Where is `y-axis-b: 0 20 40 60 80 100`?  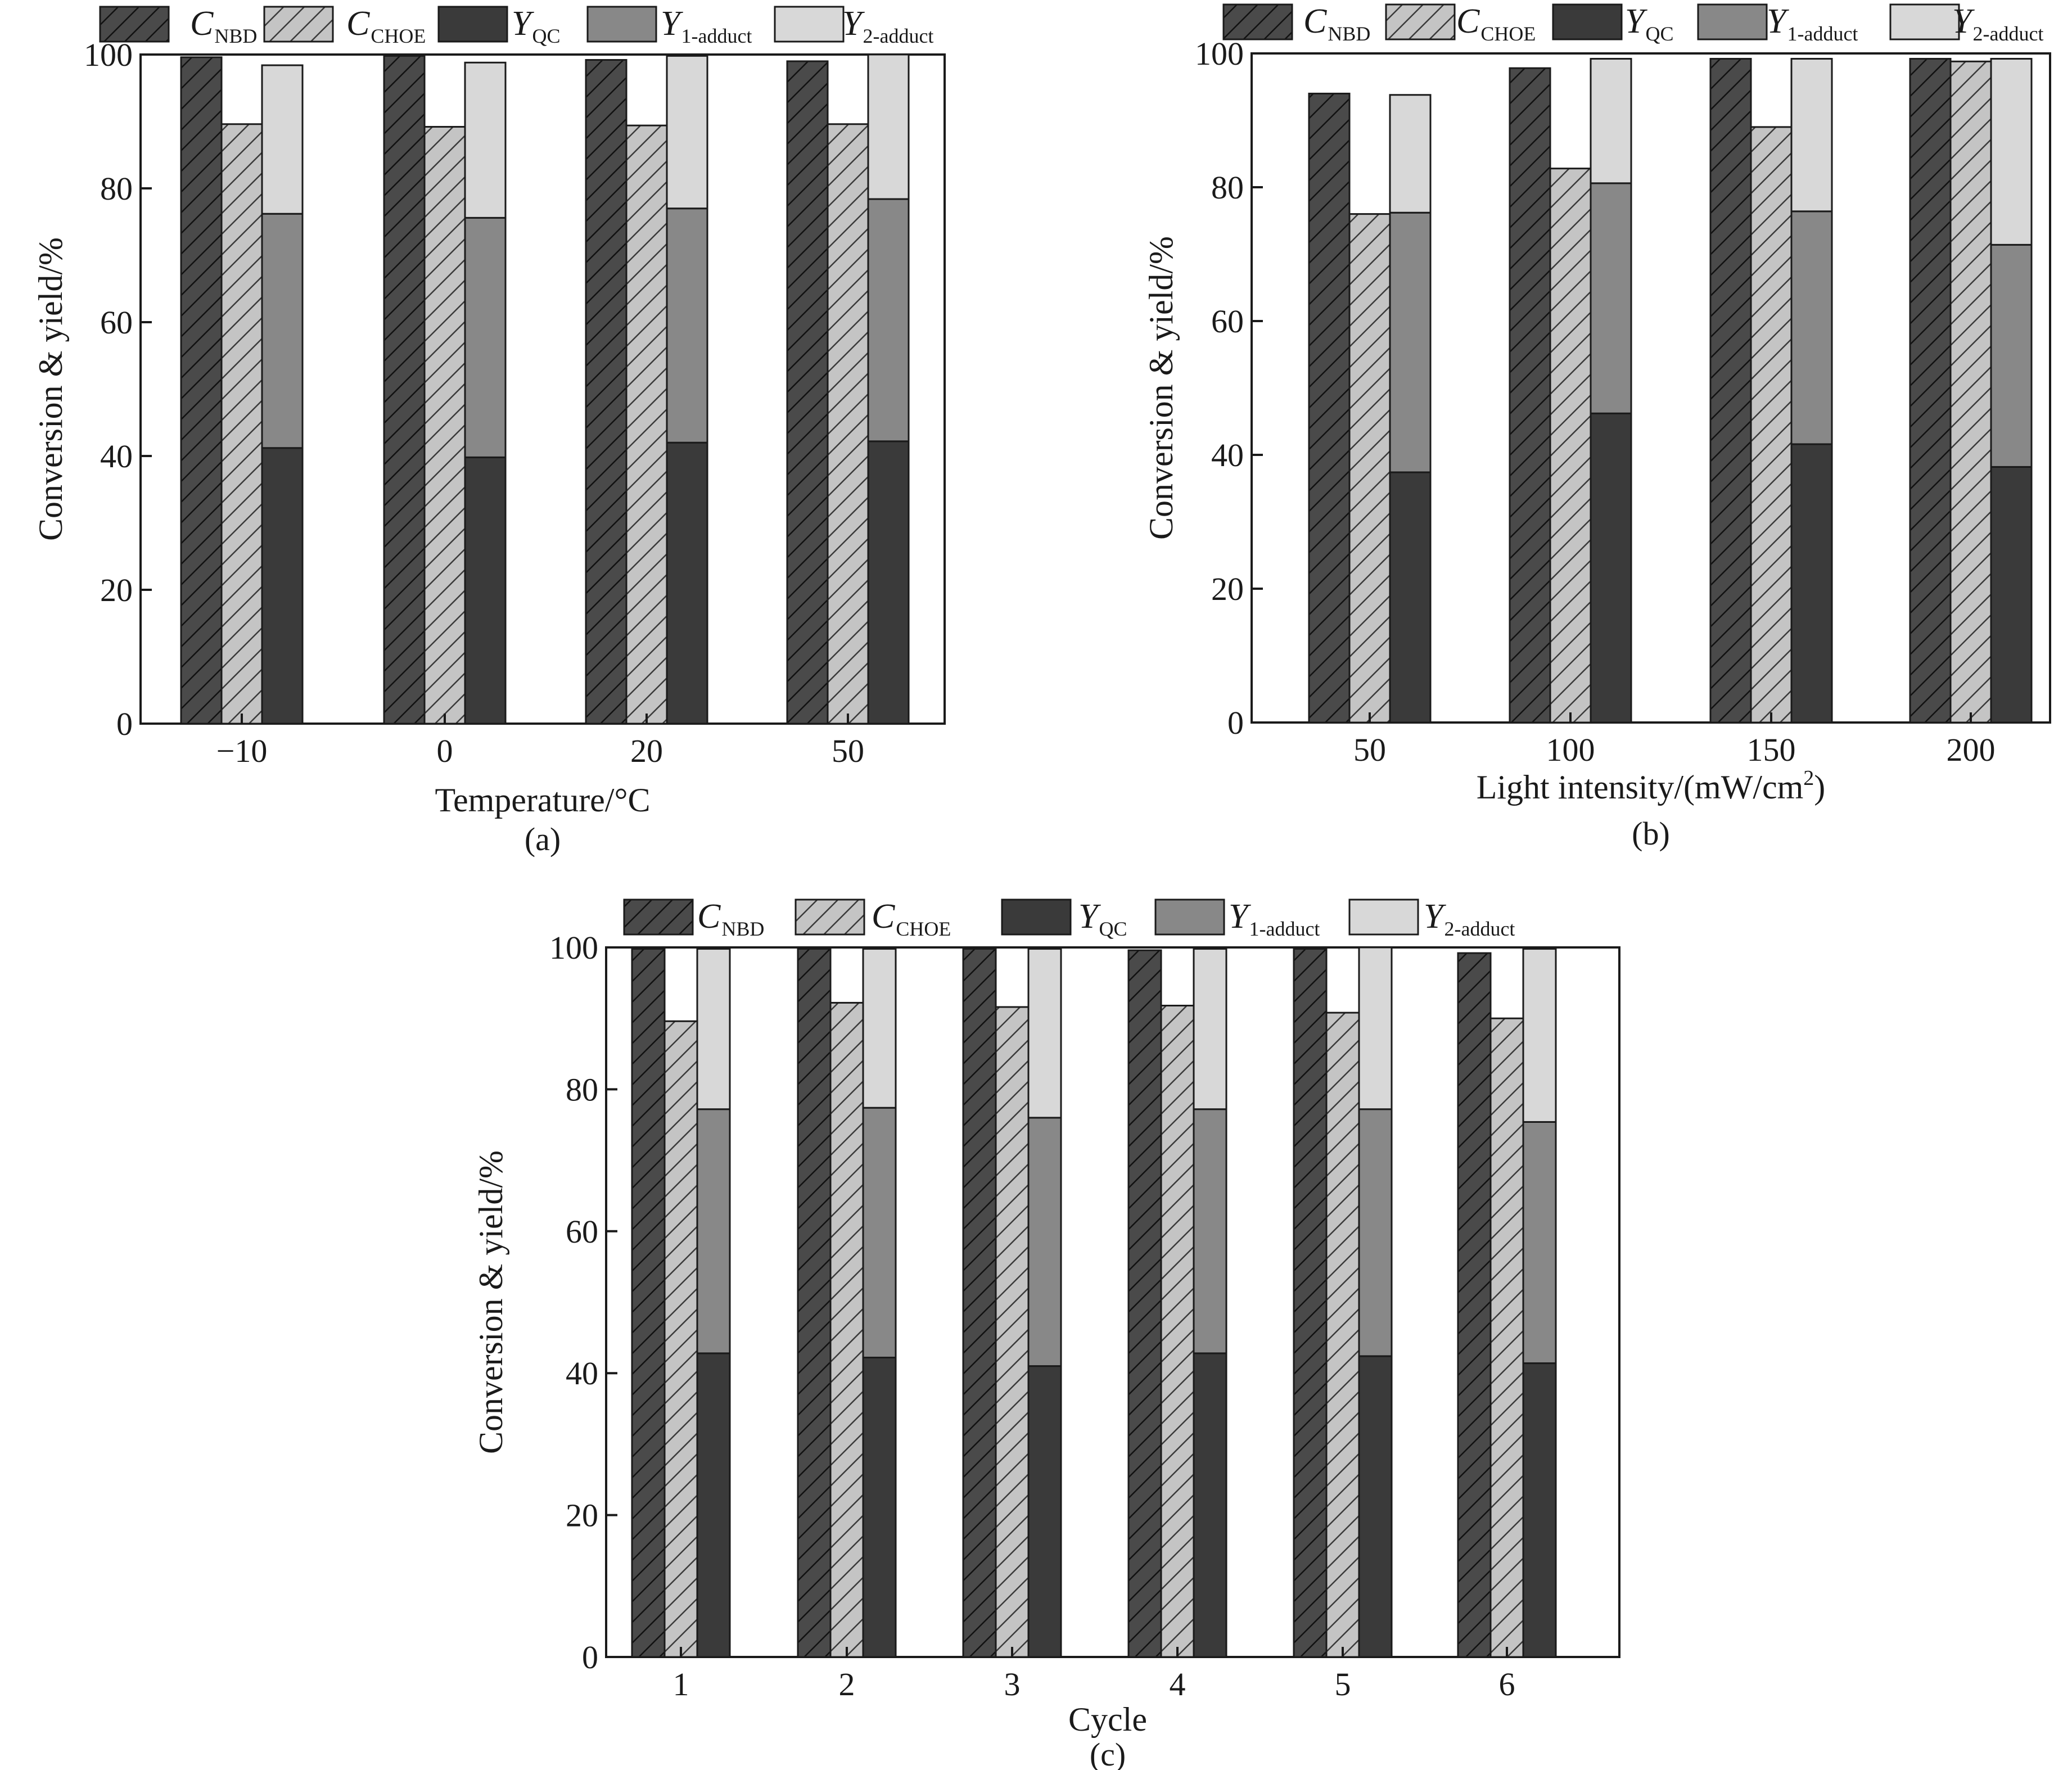
y-axis-b: 0 20 40 60 80 100 is located at coordinates (1229, 388).